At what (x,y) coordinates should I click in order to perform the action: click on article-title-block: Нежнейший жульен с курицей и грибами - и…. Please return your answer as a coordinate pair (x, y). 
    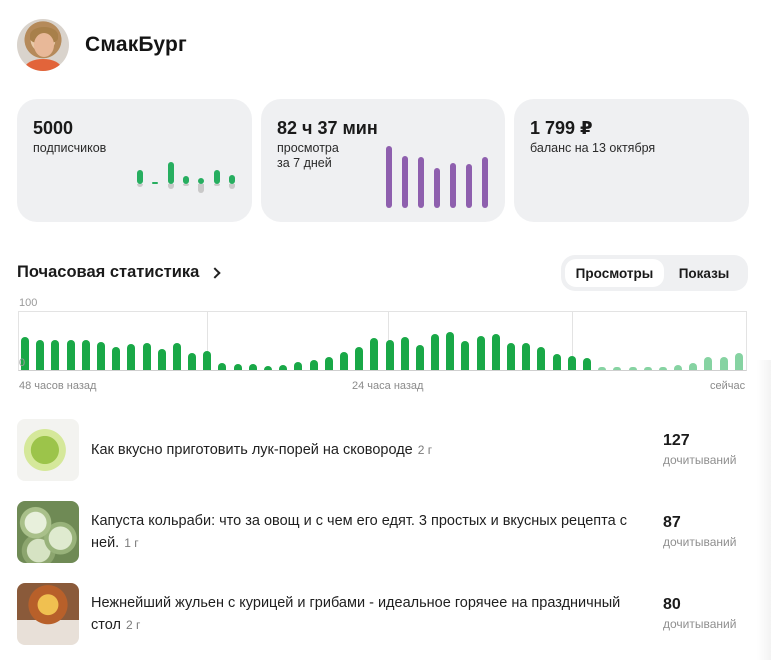
    Looking at the image, I should click on (361, 614).